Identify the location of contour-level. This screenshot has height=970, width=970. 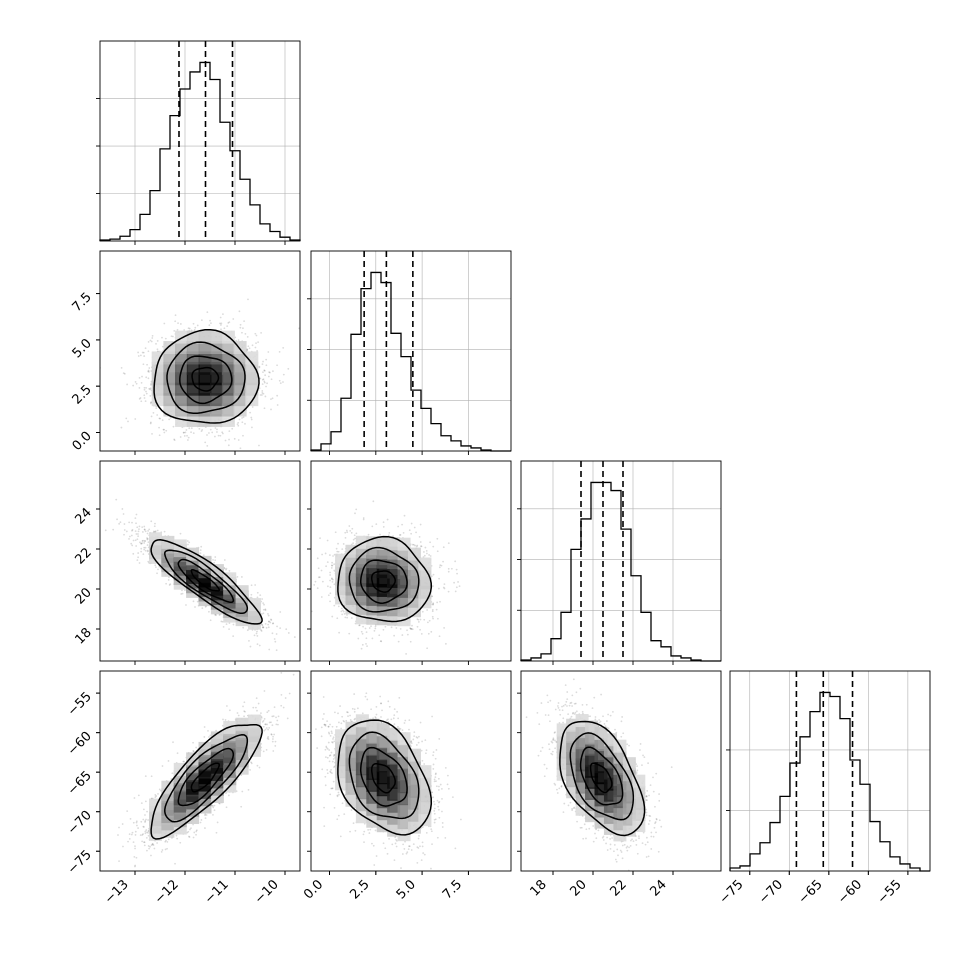
(206, 378).